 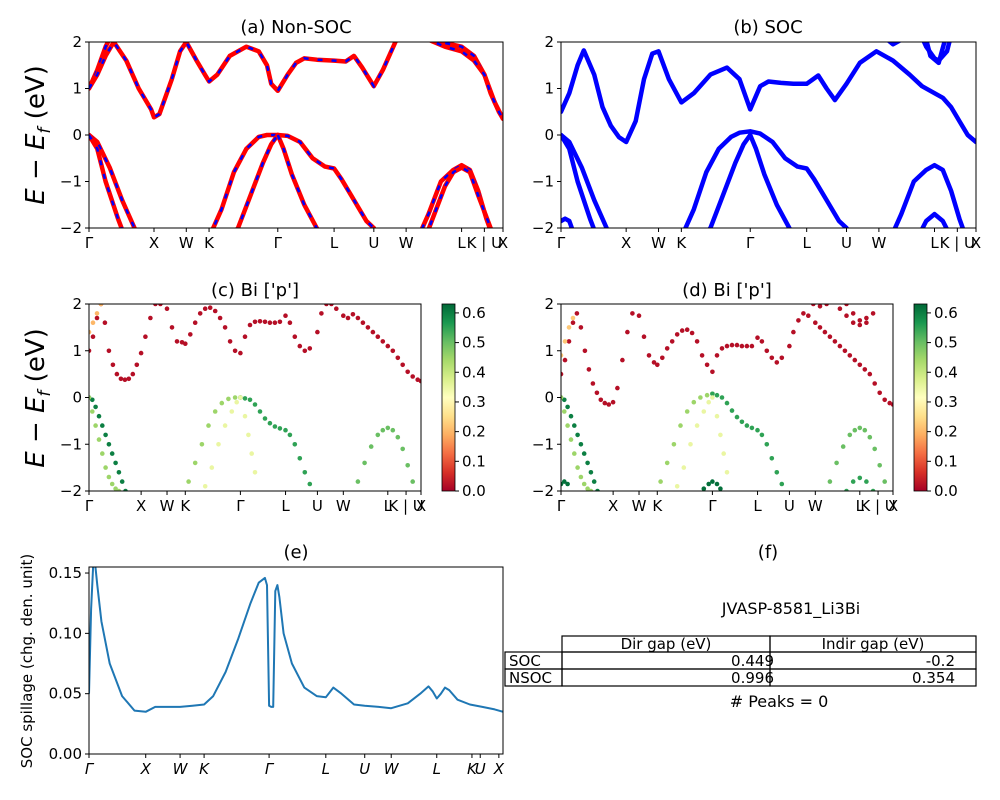 What do you see at coordinates (65, 754) in the screenshot?
I see `y-tick-label: 0.00` at bounding box center [65, 754].